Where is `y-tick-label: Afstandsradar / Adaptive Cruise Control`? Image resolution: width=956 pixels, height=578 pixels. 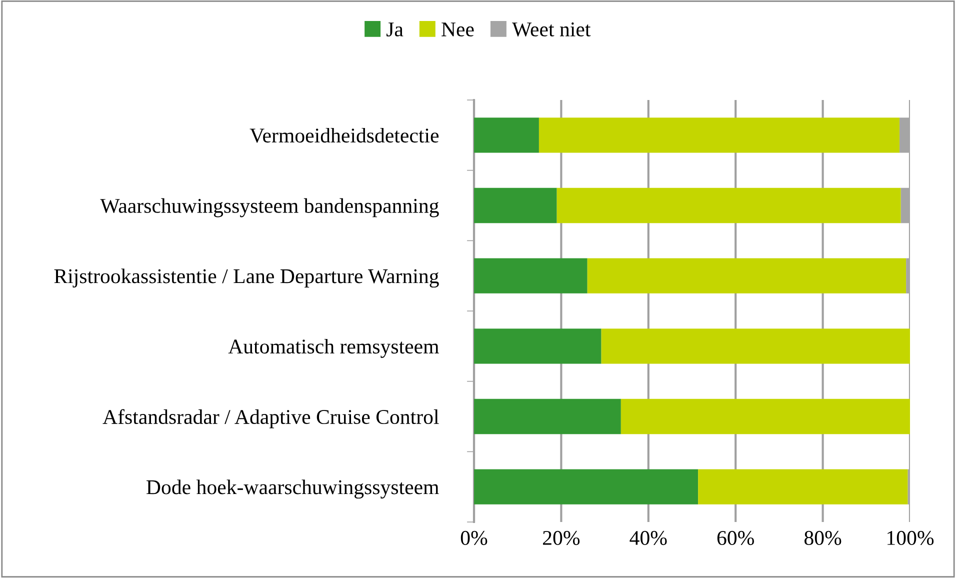
y-tick-label: Afstandsradar / Adaptive Cruise Control is located at coordinates (270, 418).